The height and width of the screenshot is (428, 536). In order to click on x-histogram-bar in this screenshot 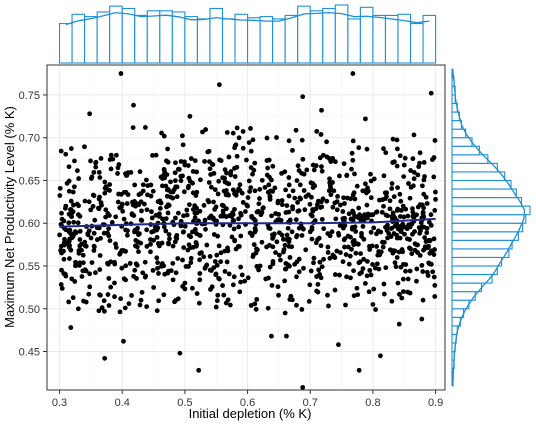, I will do `click(178, 37)`.